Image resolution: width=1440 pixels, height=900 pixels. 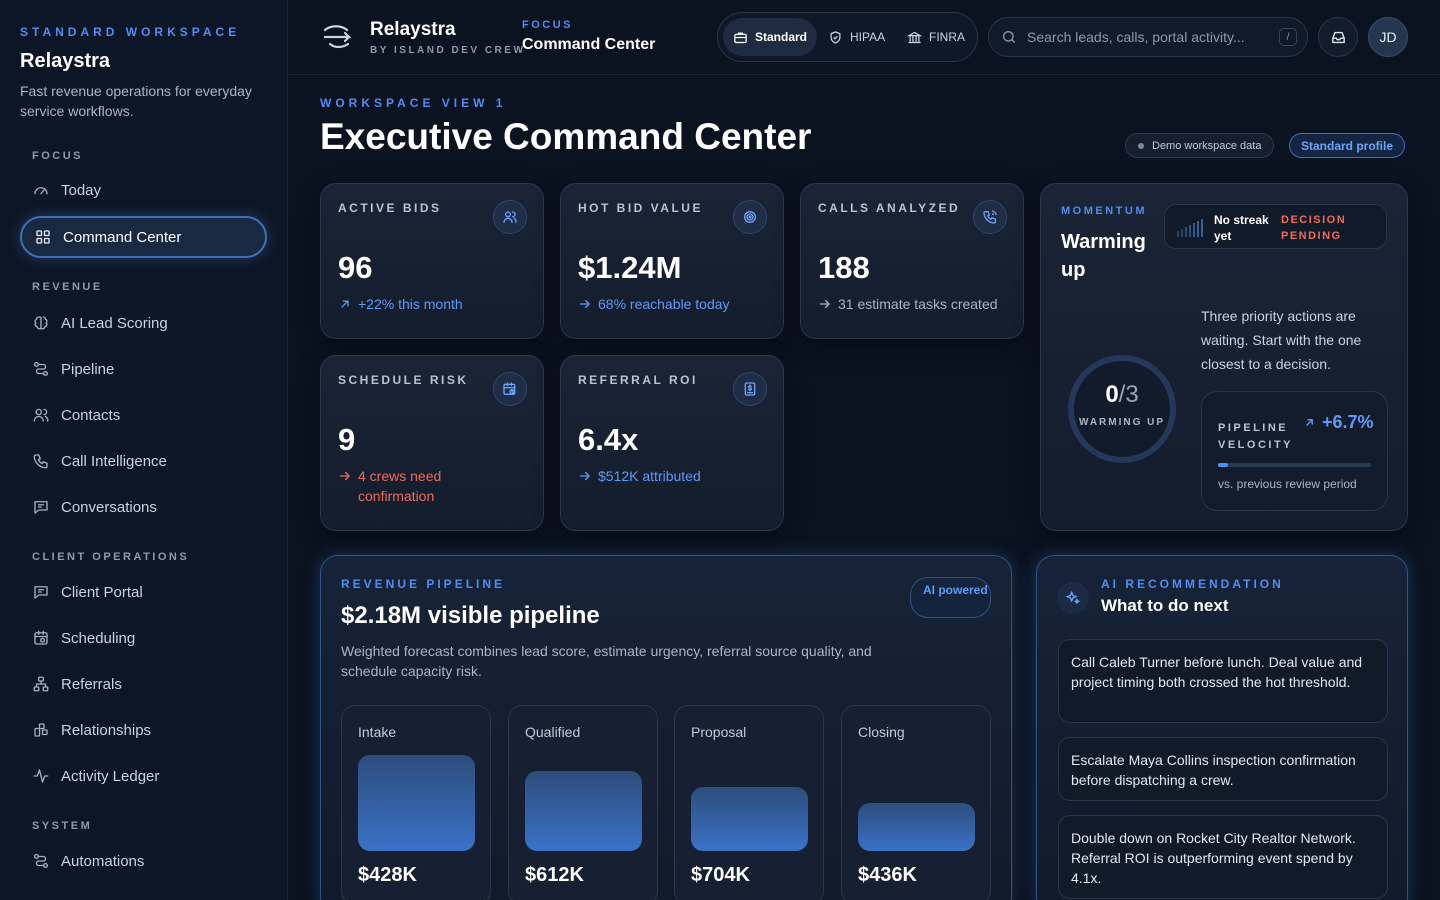 I want to click on metric-delta: +22% this month, so click(x=435, y=304).